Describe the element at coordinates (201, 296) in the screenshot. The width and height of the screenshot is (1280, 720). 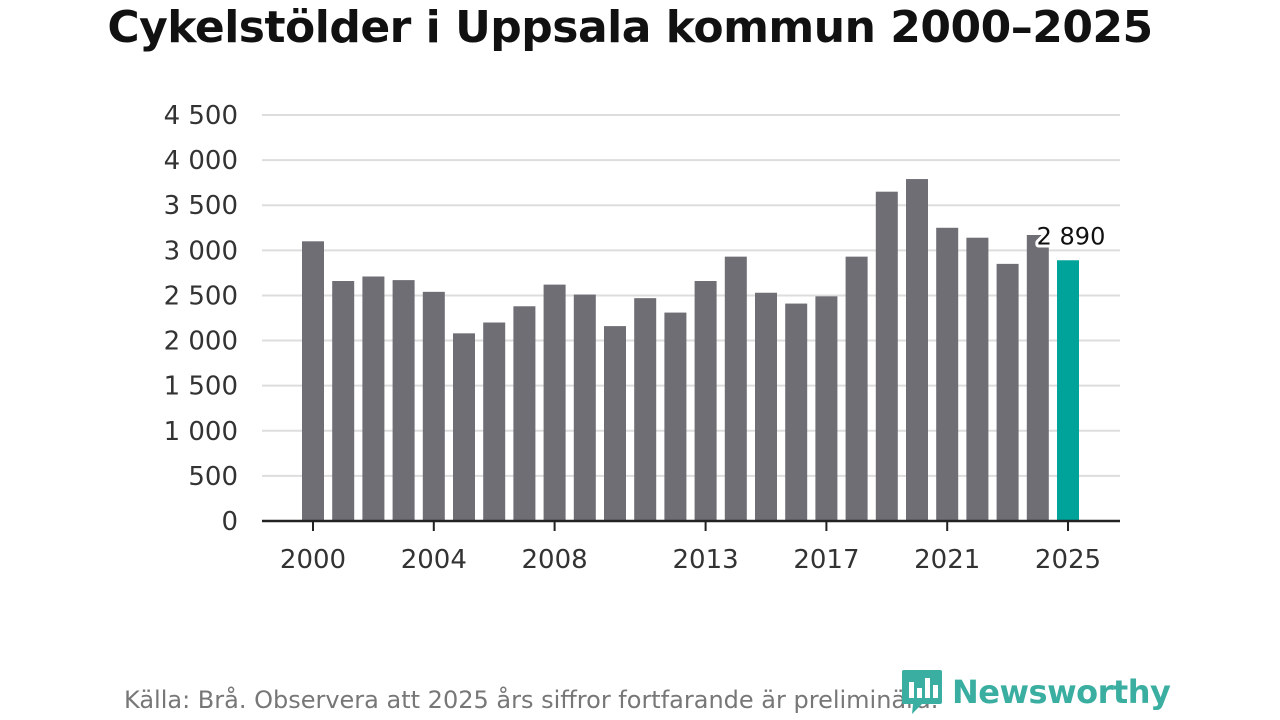
I see `y-tick-label-2500: 2 500` at that location.